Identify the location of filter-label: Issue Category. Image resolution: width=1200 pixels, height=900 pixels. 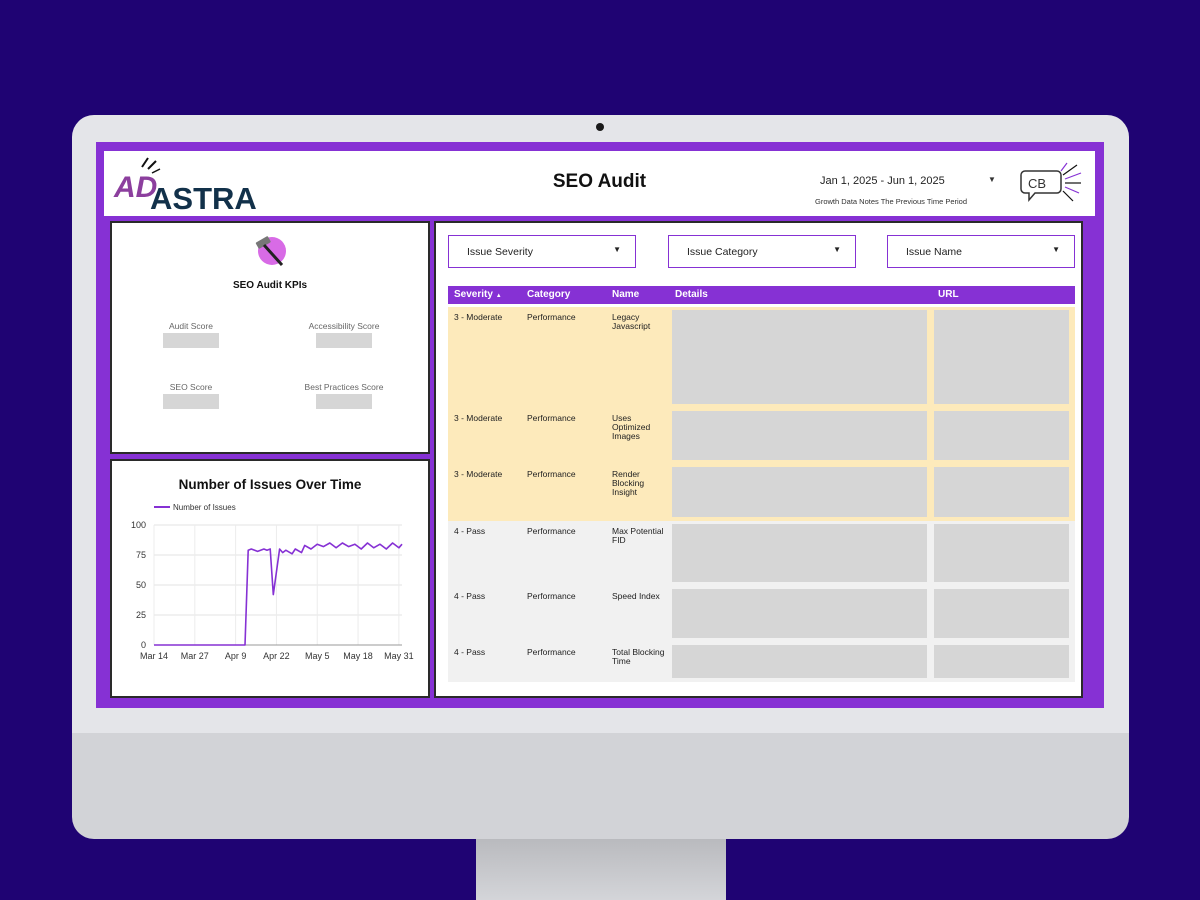
(722, 252).